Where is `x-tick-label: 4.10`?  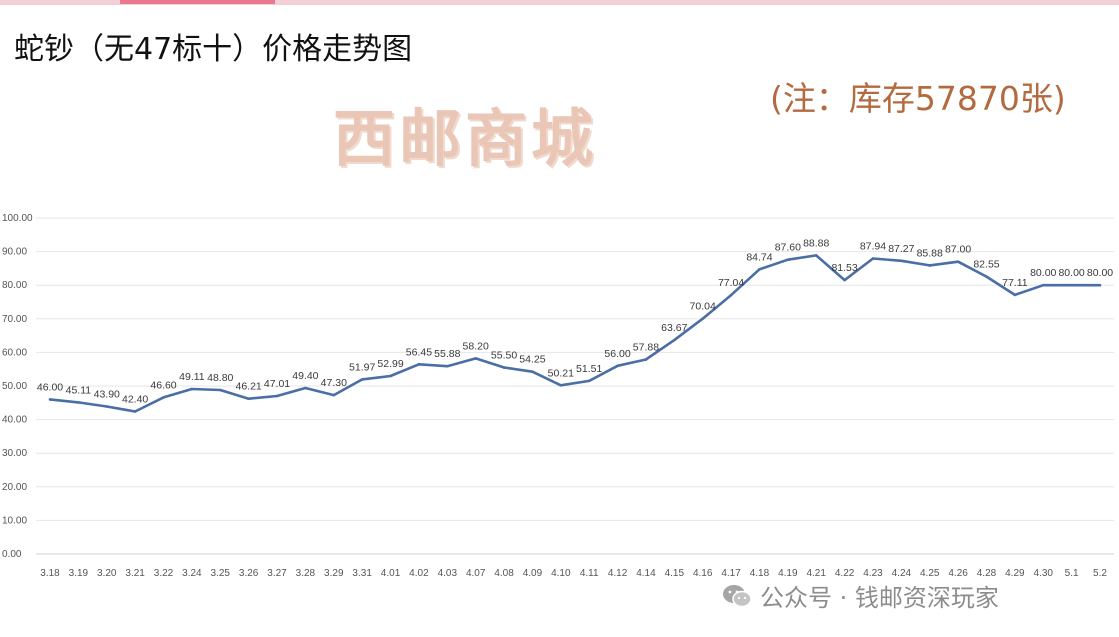 x-tick-label: 4.10 is located at coordinates (561, 573).